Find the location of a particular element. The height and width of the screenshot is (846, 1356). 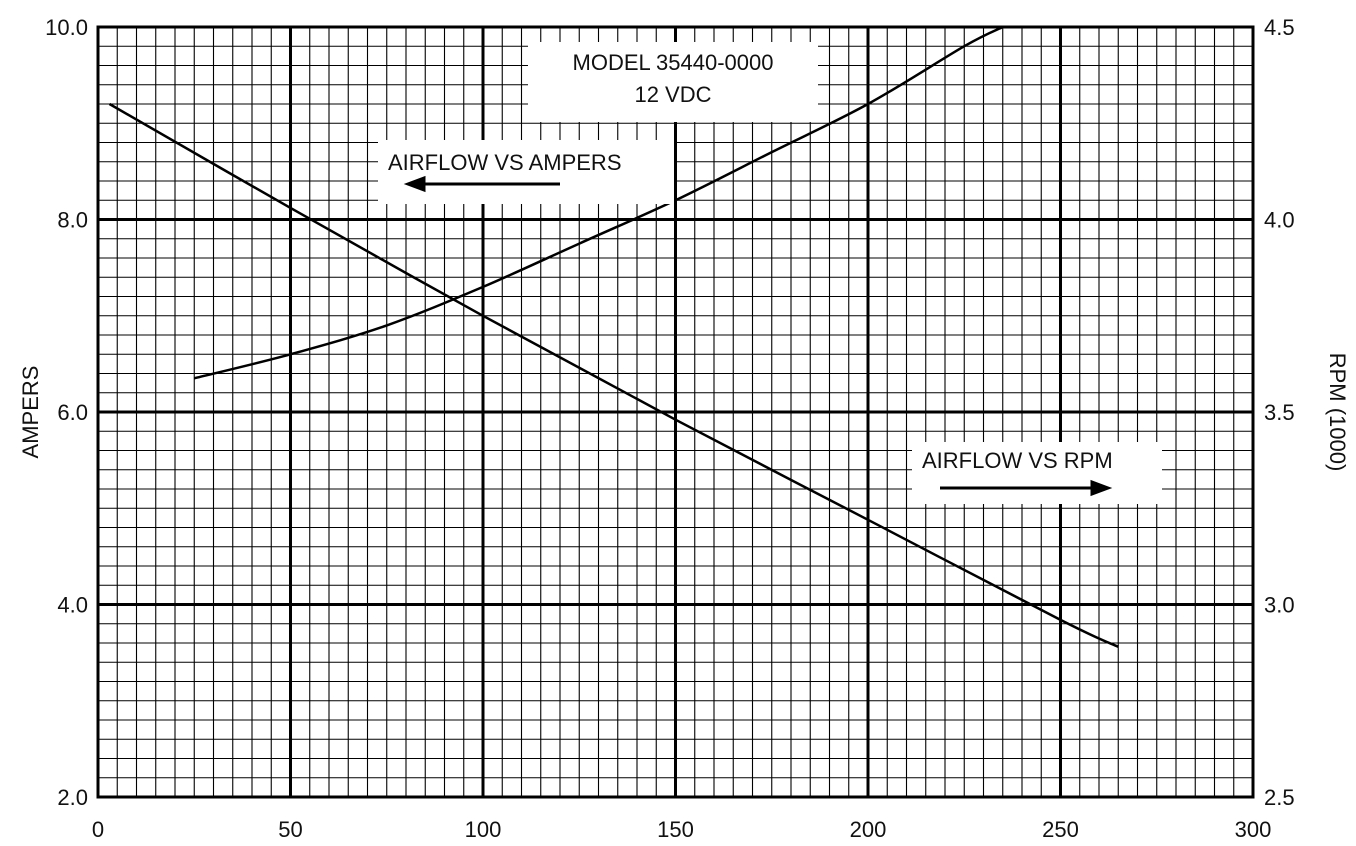

y2-tick-label: 4.0 is located at coordinates (1279, 220).